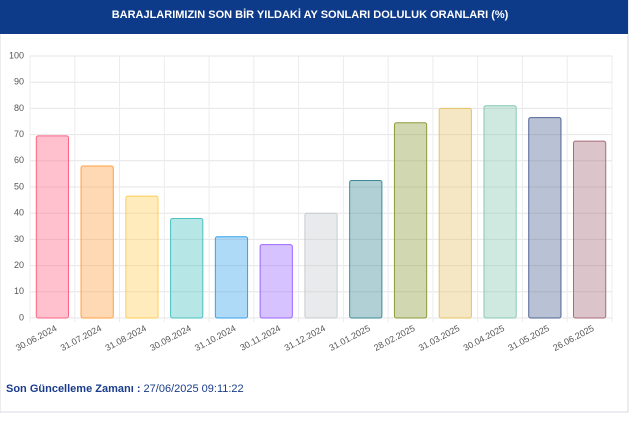 This screenshot has height=428, width=640. I want to click on footer-label: Son Güncelleme Zamanı :, so click(73, 389).